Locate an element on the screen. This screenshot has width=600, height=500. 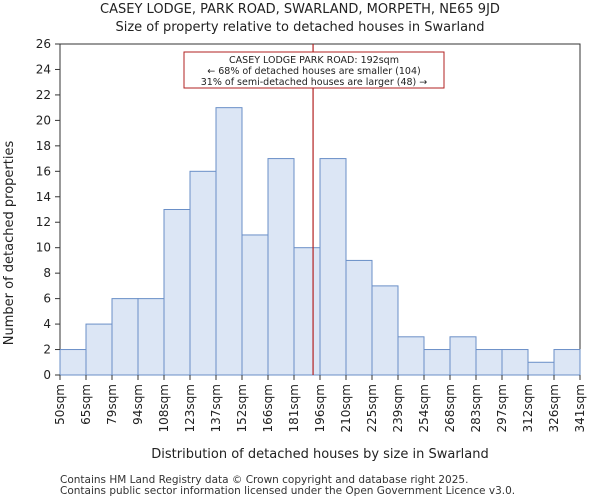
y-tick-label: 14 is located at coordinates (43, 197).